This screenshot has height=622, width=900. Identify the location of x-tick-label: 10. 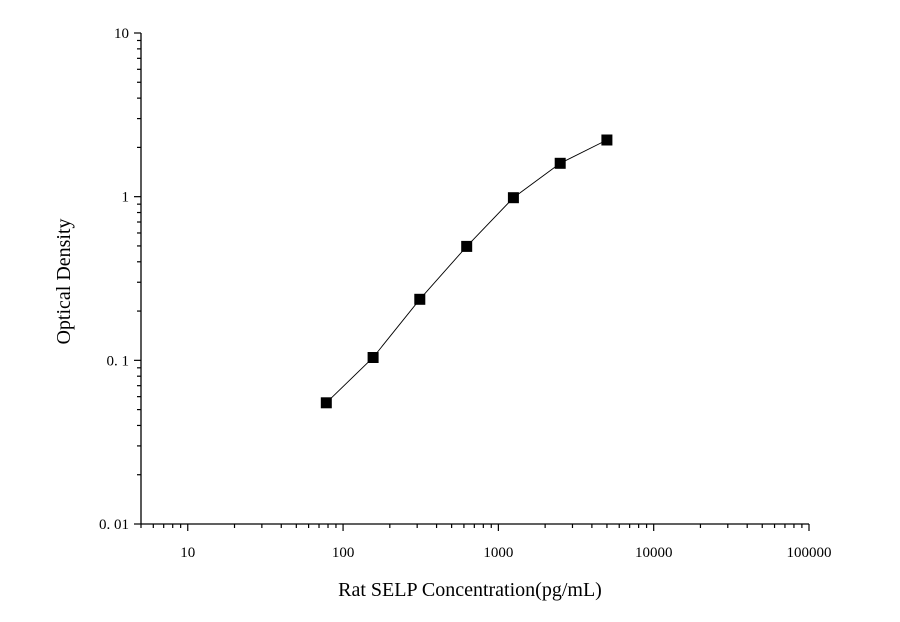
(187, 553).